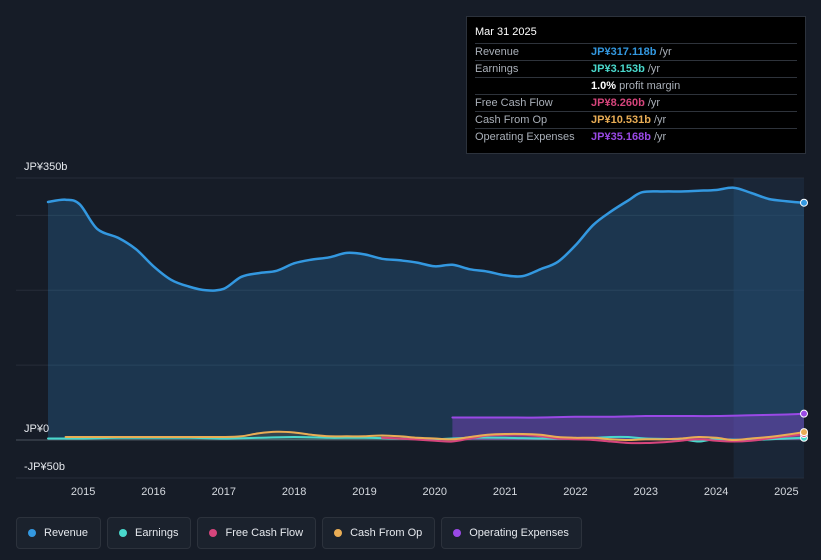 Image resolution: width=821 pixels, height=560 pixels. I want to click on tooltip-label: Revenue, so click(497, 52).